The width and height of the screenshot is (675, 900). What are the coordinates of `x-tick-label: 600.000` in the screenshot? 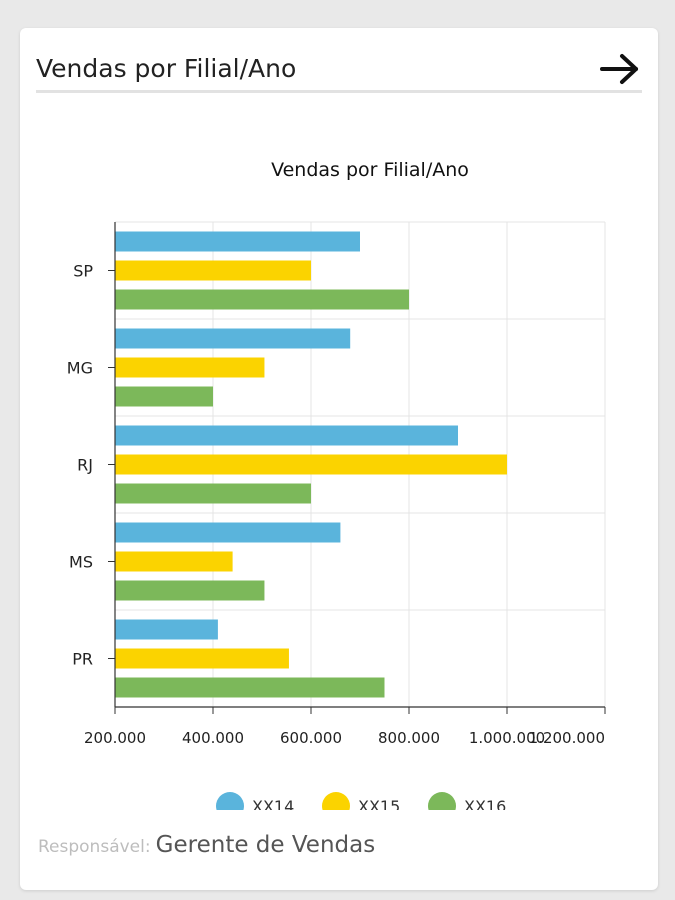 It's located at (311, 738).